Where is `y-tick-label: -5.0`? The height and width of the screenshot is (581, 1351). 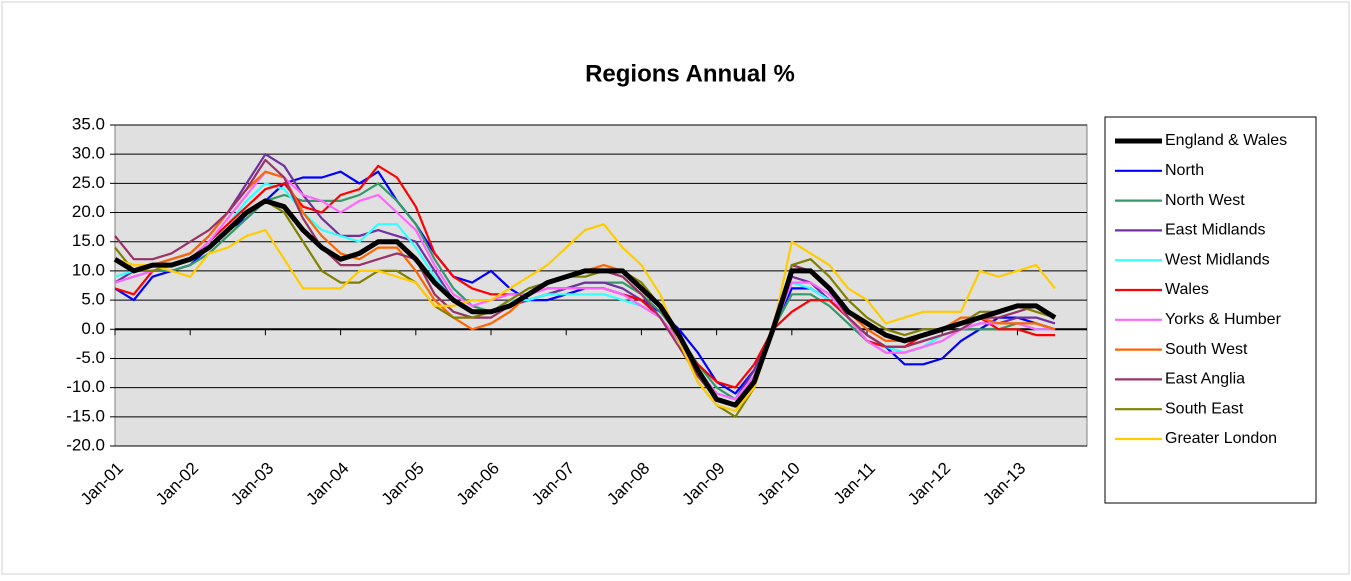
y-tick-label: -5.0 is located at coordinates (90, 357).